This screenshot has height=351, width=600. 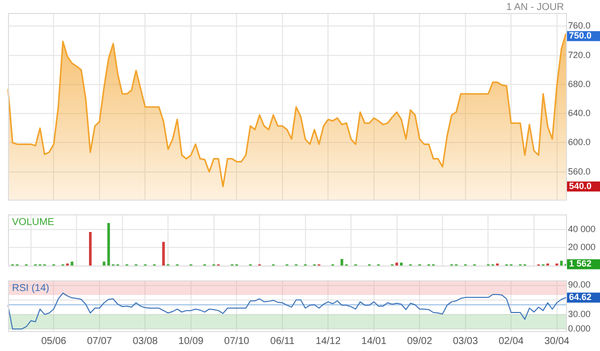 What do you see at coordinates (31, 288) in the screenshot?
I see `chart-title: RSI (14)` at bounding box center [31, 288].